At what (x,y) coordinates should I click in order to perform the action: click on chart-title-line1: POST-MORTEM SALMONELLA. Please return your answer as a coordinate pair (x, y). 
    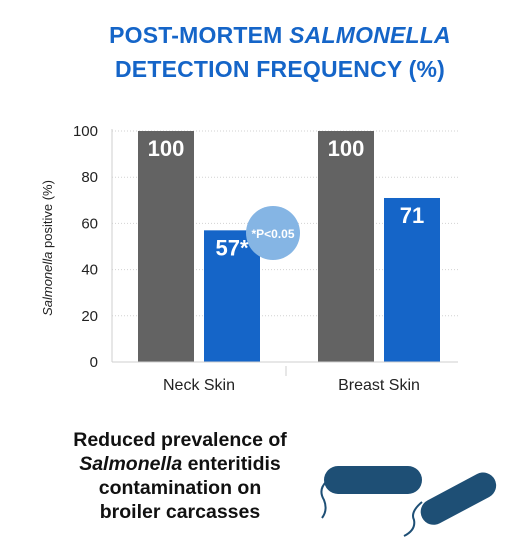
    Looking at the image, I should click on (280, 35).